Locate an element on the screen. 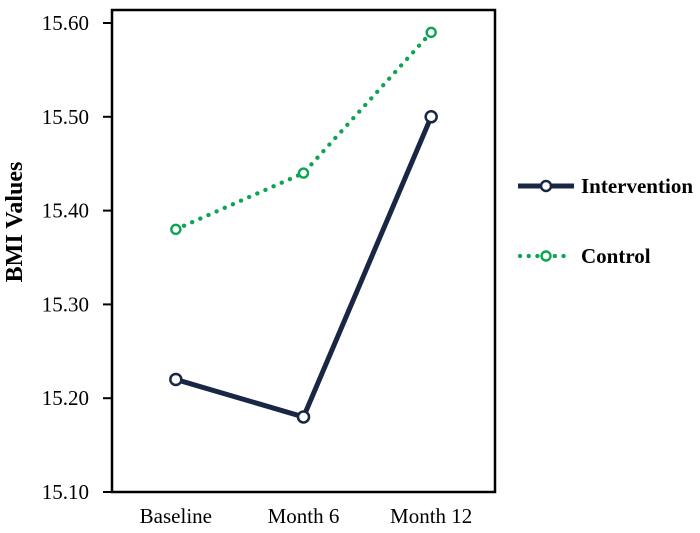 This screenshot has width=700, height=533. x-category-label: Month 12 is located at coordinates (431, 516).